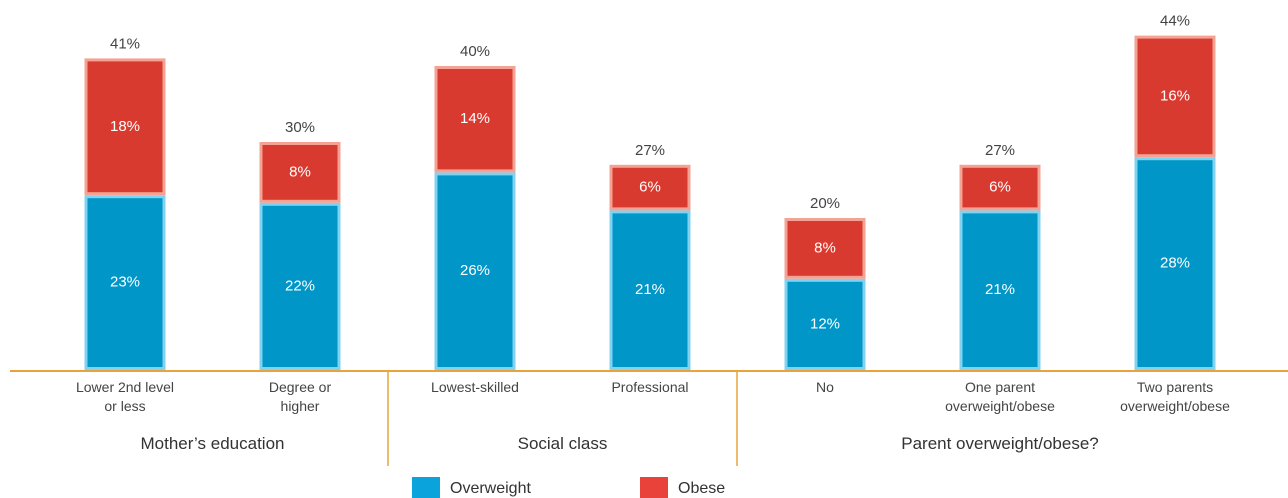 Image resolution: width=1288 pixels, height=498 pixels. I want to click on x-tick-label: Professional, so click(650, 387).